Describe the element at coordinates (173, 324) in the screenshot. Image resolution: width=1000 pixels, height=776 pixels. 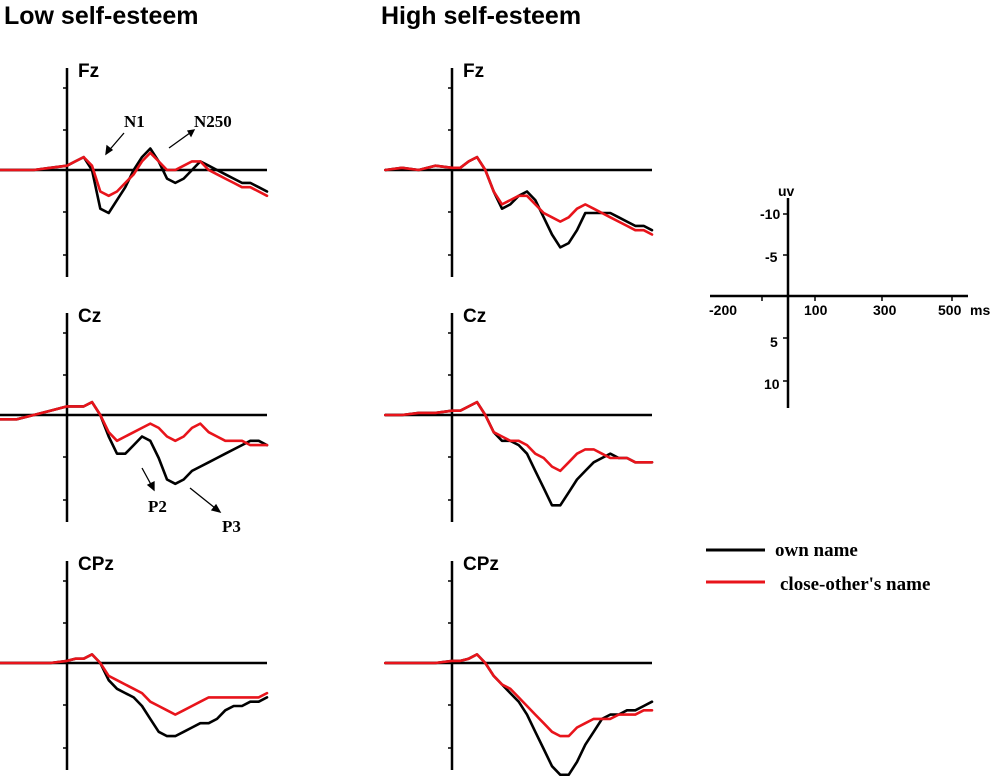
I see `component-annotations: N1 N250 P2 P3` at that location.